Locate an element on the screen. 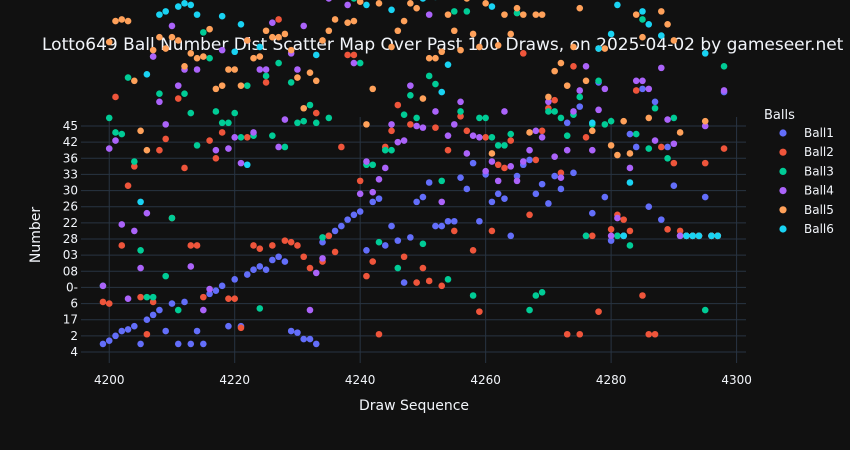 The height and width of the screenshot is (450, 850). legend-item-ball6: Ball6 is located at coordinates (806, 229).